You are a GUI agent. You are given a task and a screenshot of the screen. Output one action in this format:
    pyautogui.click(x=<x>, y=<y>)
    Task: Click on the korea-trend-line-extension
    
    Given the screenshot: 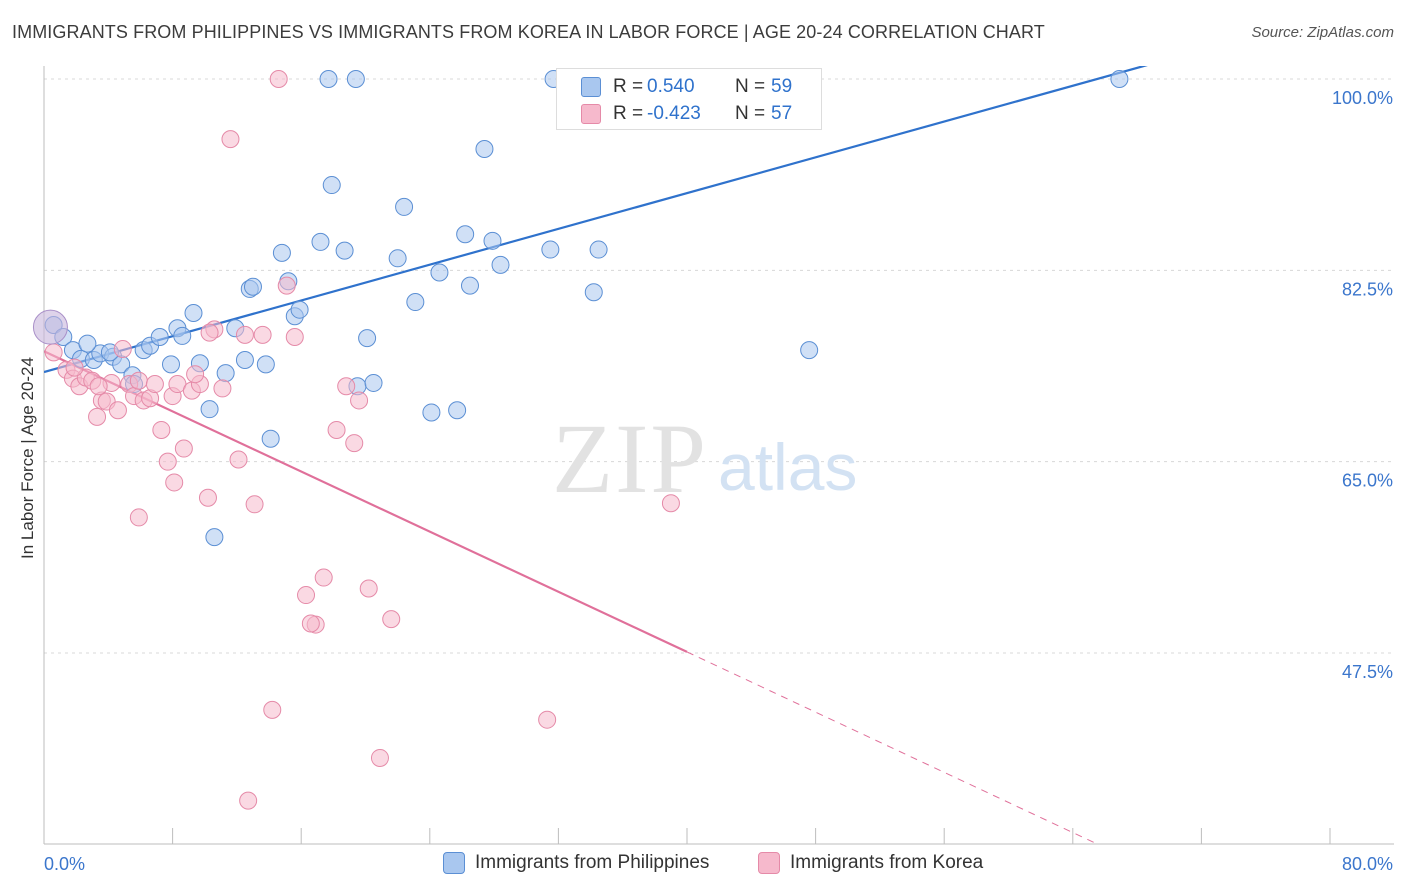 What is the action you would take?
    pyautogui.click(x=892, y=747)
    